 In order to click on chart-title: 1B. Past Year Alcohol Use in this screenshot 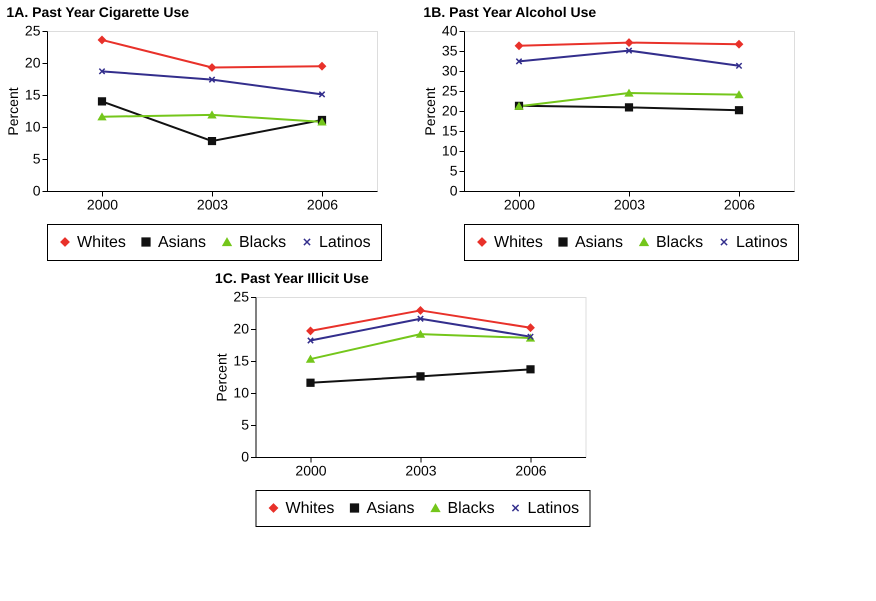, I will do `click(509, 12)`.